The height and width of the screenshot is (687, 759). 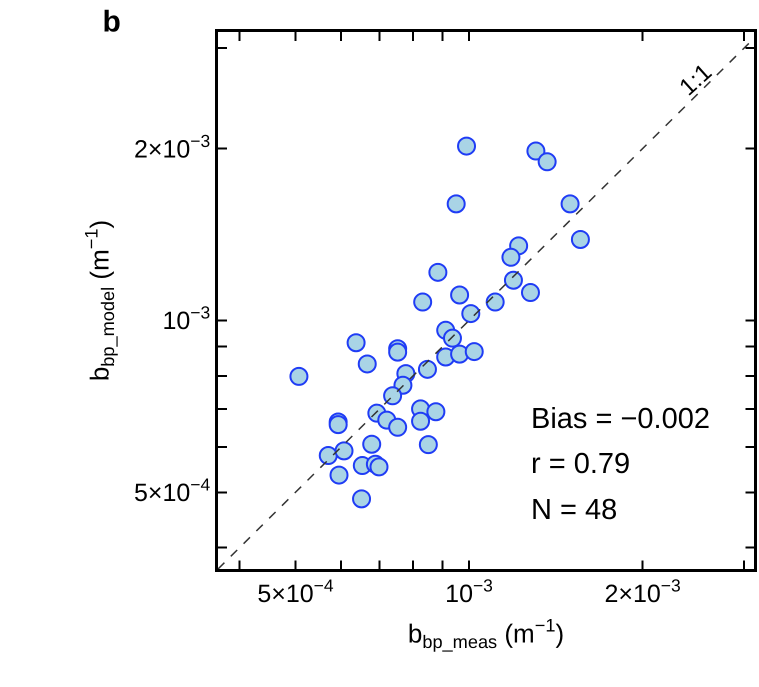 What do you see at coordinates (186, 319) in the screenshot?
I see `y-tick-label: 10$^{−3}$` at bounding box center [186, 319].